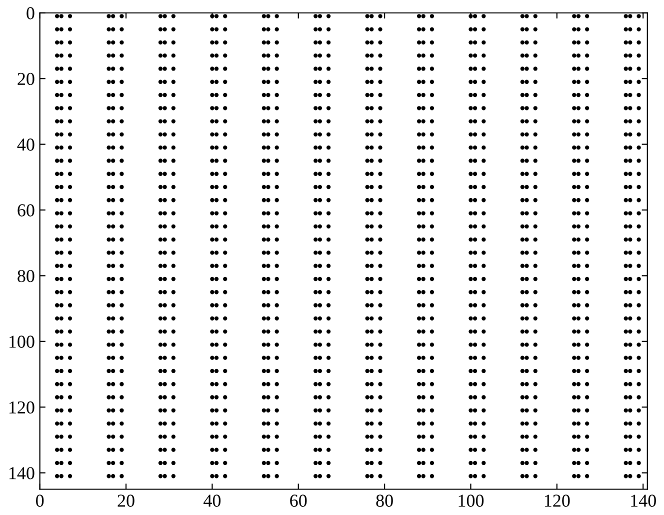  Describe the element at coordinates (212, 500) in the screenshot. I see `x-tick-label: 40` at that location.